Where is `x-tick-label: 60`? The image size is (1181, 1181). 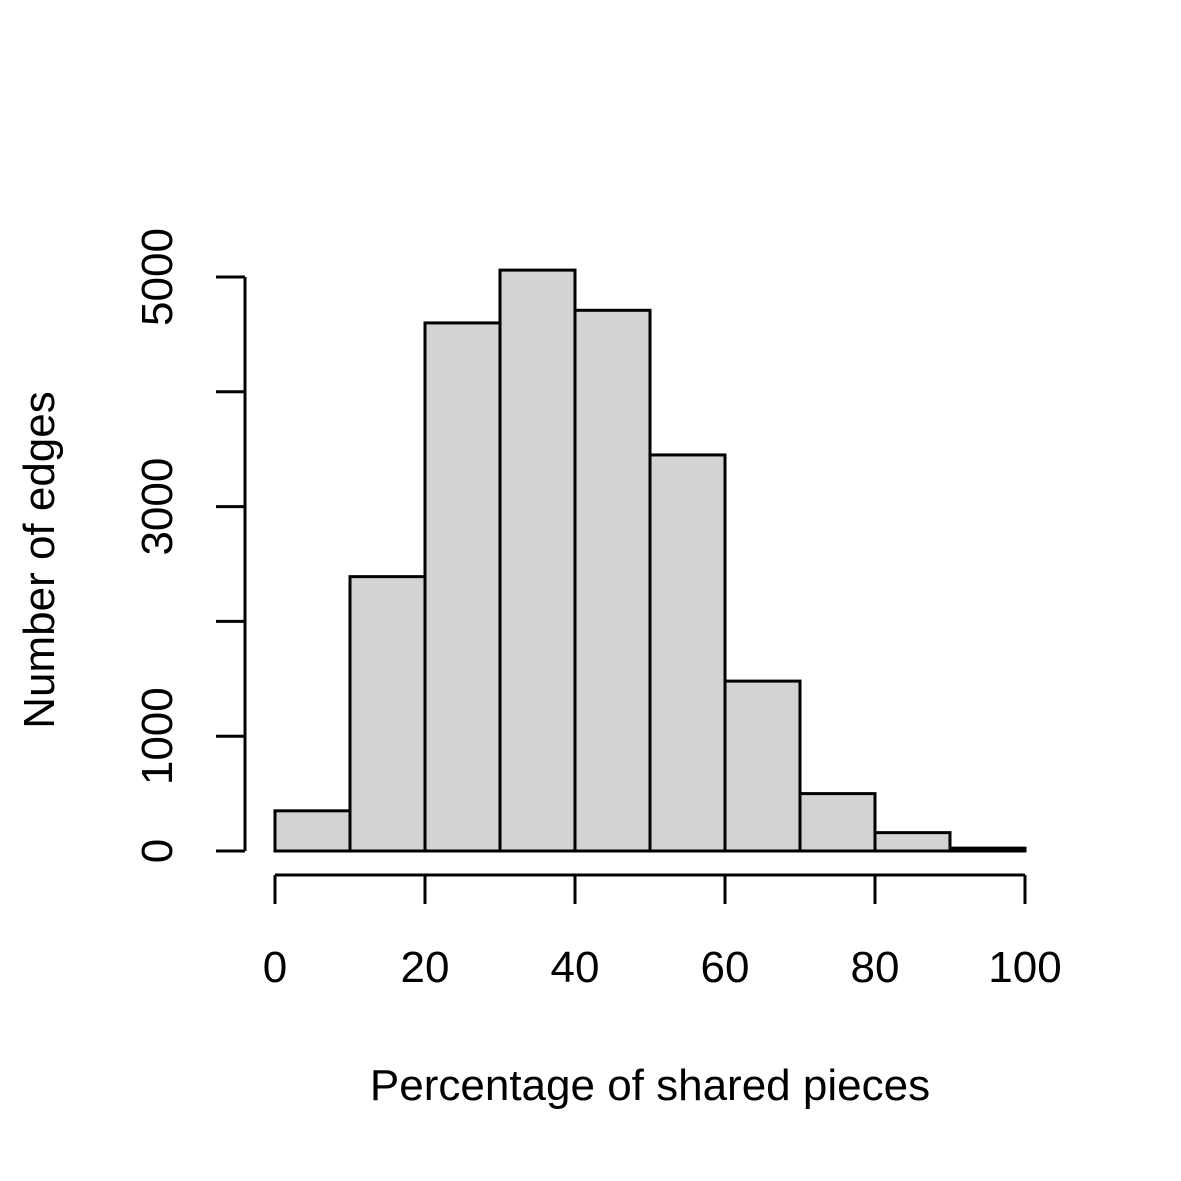
x-tick-label: 60 is located at coordinates (725, 967).